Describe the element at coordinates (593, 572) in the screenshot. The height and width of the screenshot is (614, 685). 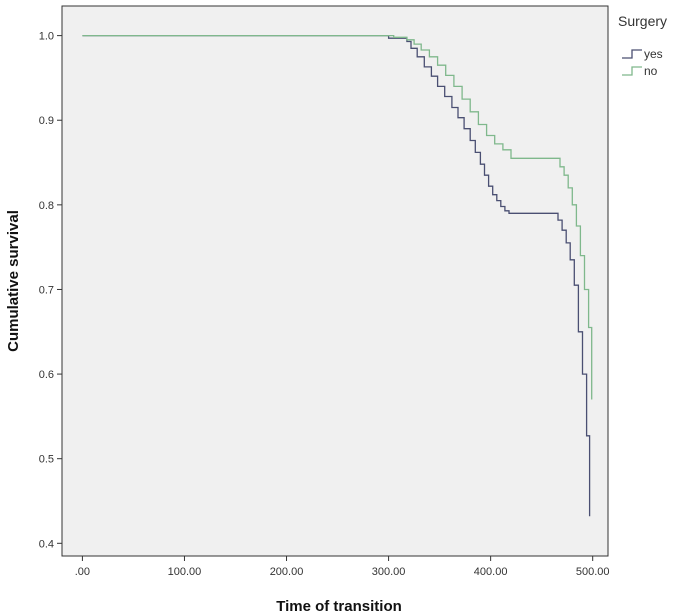
I see `x-tick-label: 500.00` at that location.